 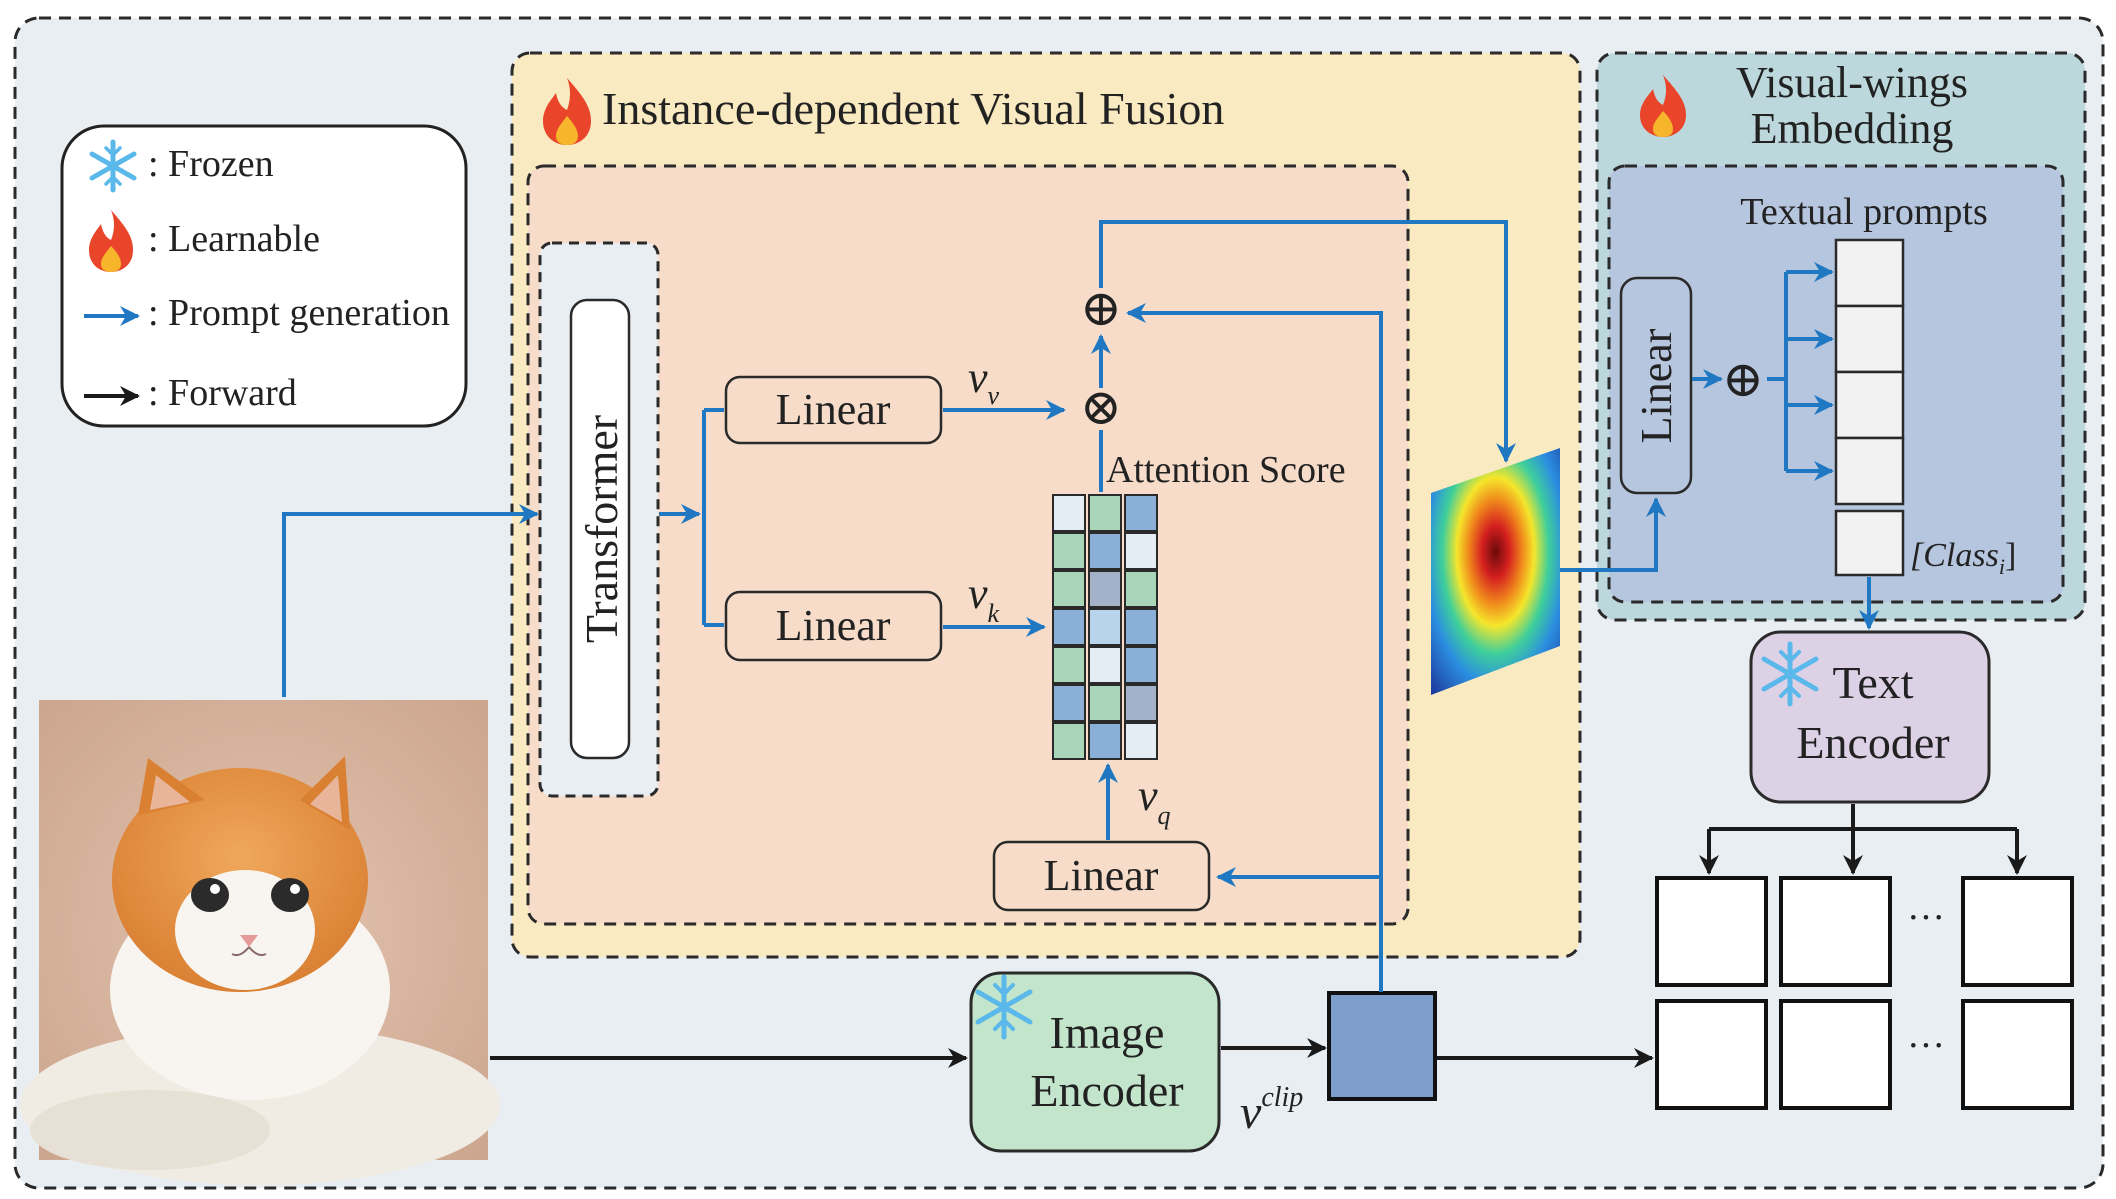 I want to click on linear-k-box, so click(x=833, y=626).